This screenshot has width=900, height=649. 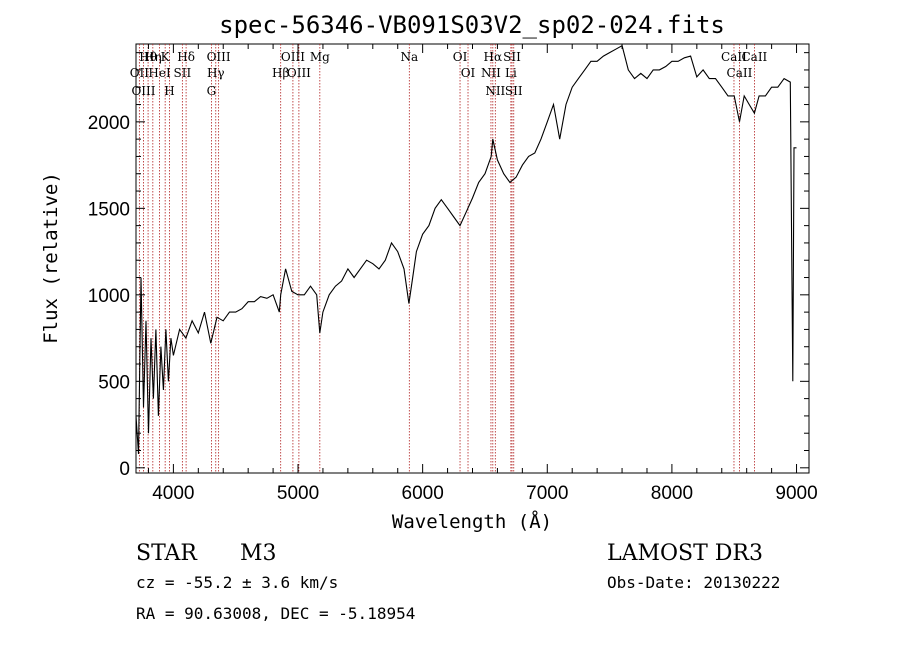 What do you see at coordinates (124, 469) in the screenshot?
I see `y-tick-label: 0` at bounding box center [124, 469].